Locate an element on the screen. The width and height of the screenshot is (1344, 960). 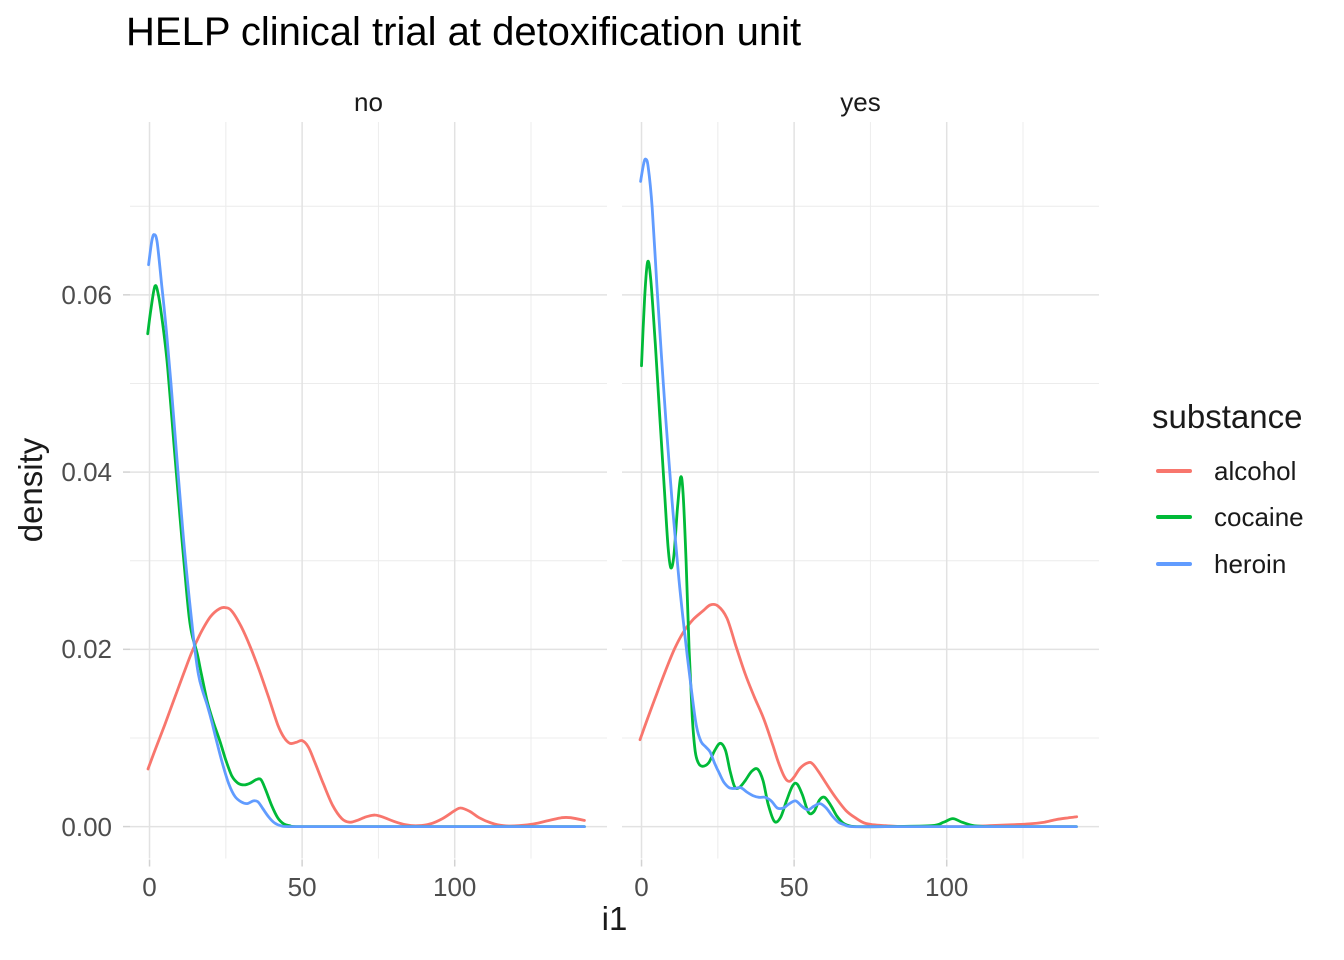
alcohol-line-swatch-icon is located at coordinates (1174, 471).